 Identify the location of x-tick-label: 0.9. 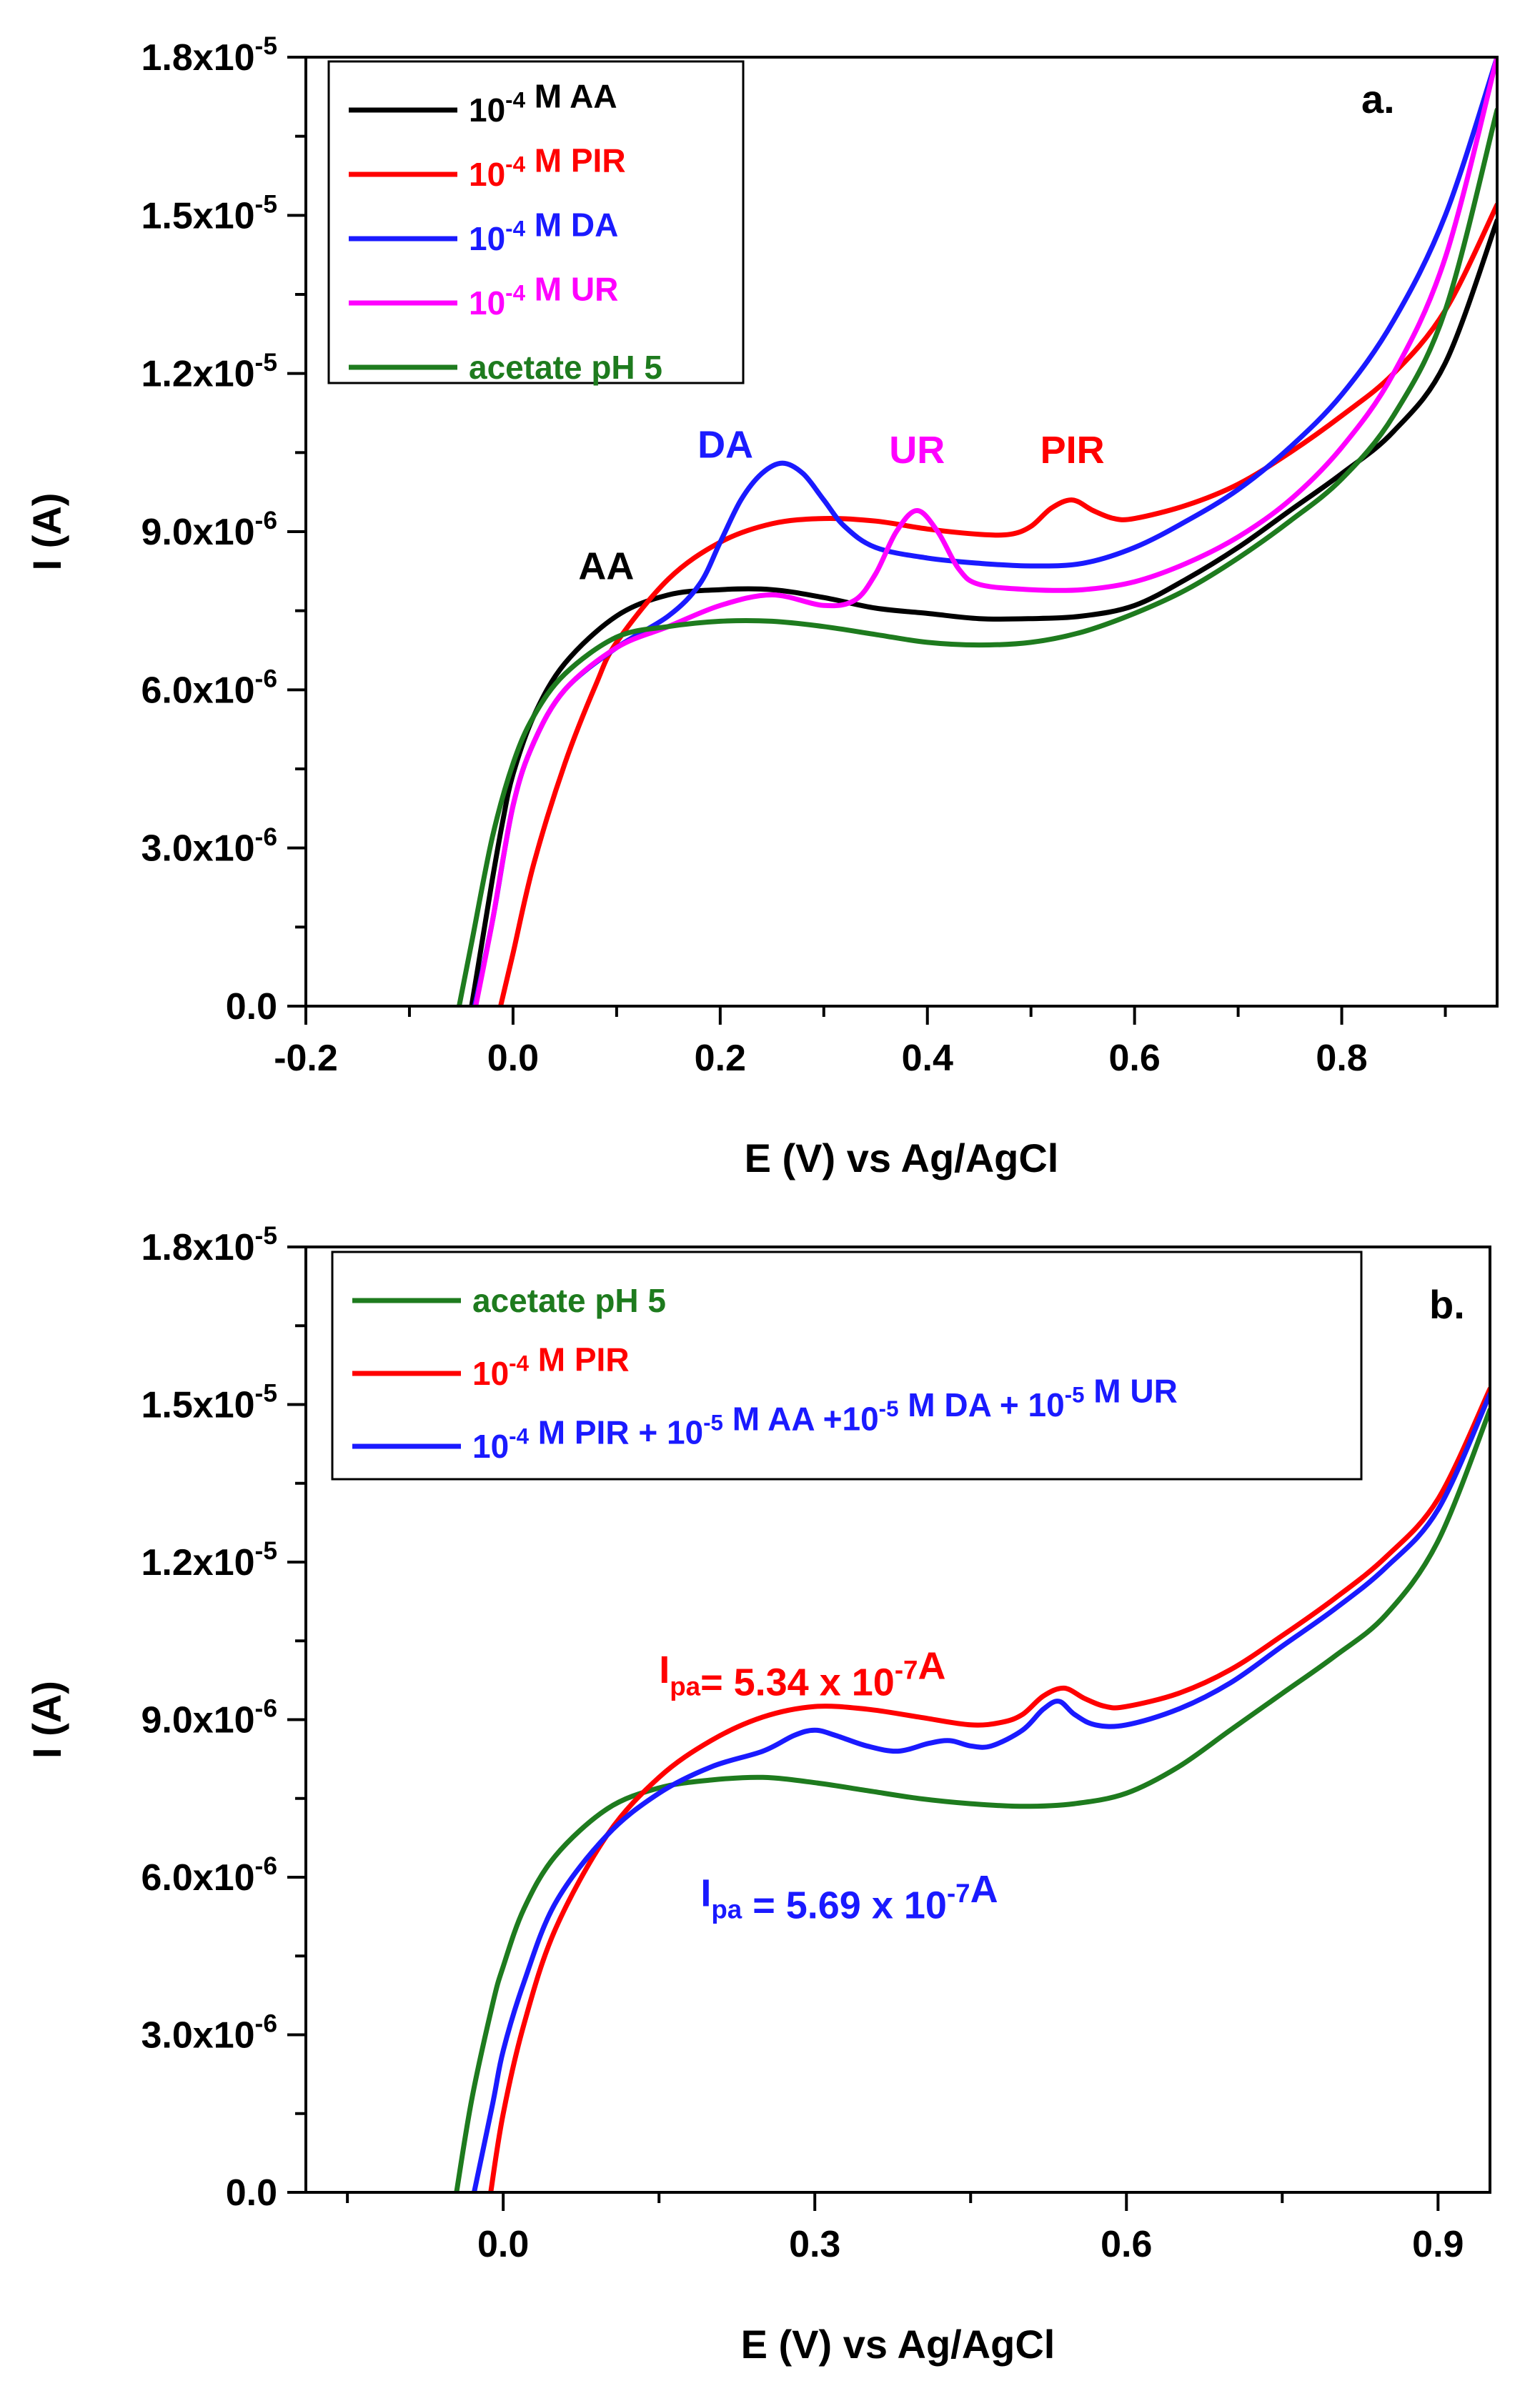
(1438, 2244).